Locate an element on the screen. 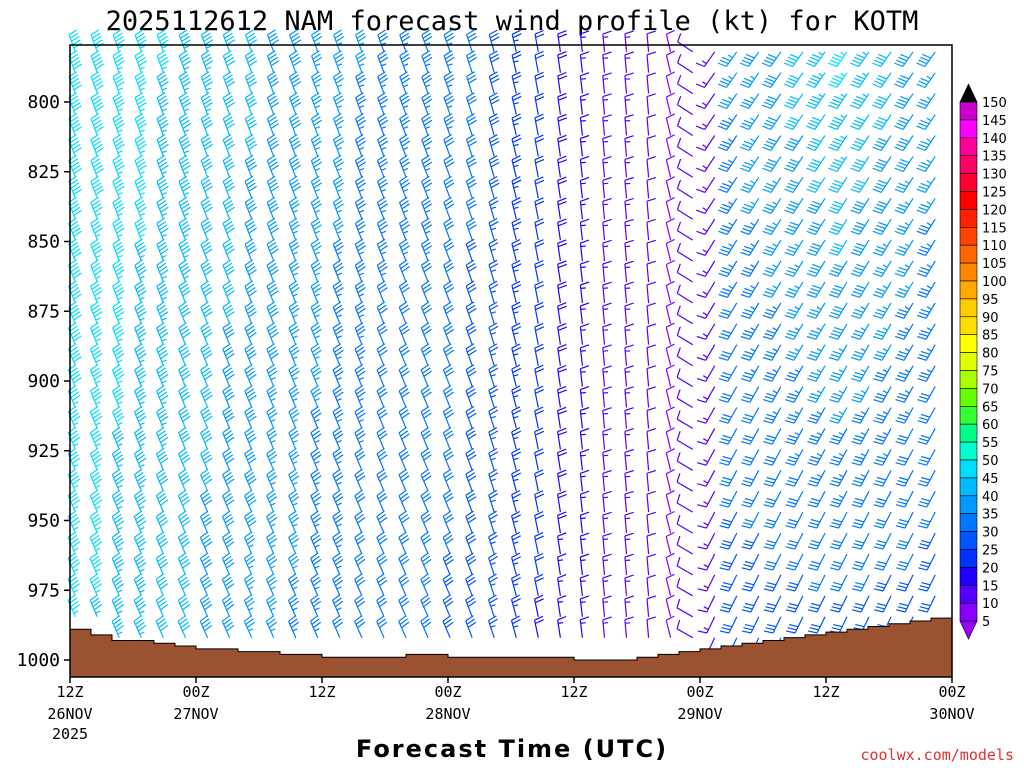 This screenshot has height=768, width=1024. colorbar-label: 35 is located at coordinates (990, 515).